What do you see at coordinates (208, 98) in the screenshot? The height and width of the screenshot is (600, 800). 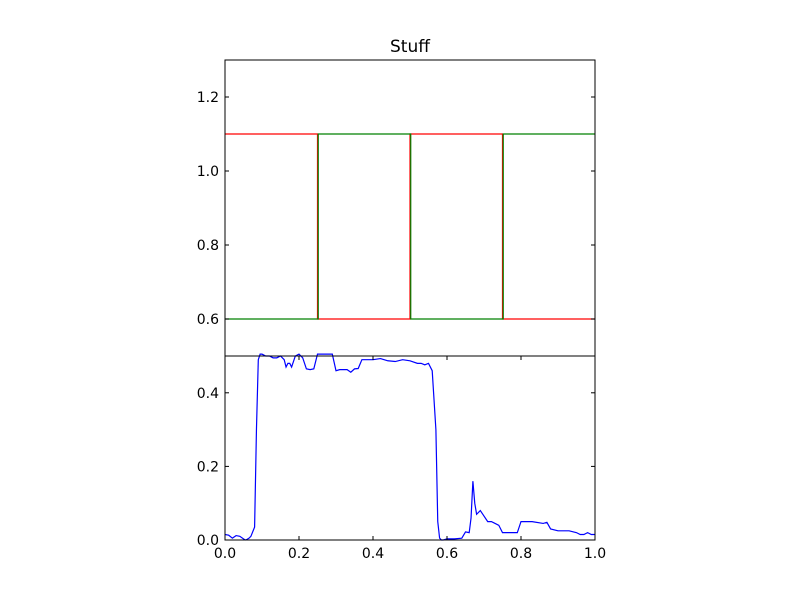 I see `top-y-tick-label-3: 1.2` at bounding box center [208, 98].